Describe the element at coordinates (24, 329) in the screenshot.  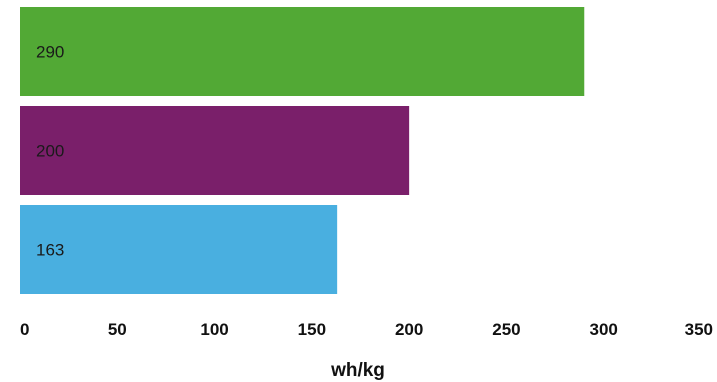
I see `x-tick-label-0: 0` at that location.